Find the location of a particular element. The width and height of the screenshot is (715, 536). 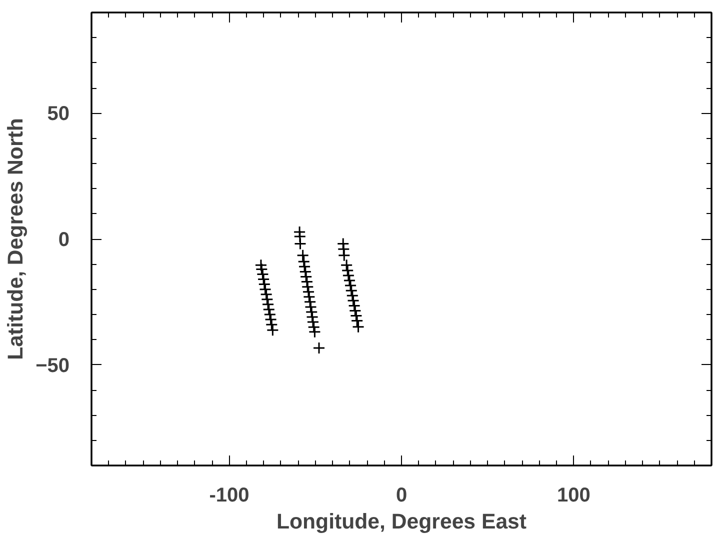

x-tick-label: -100 is located at coordinates (229, 495).